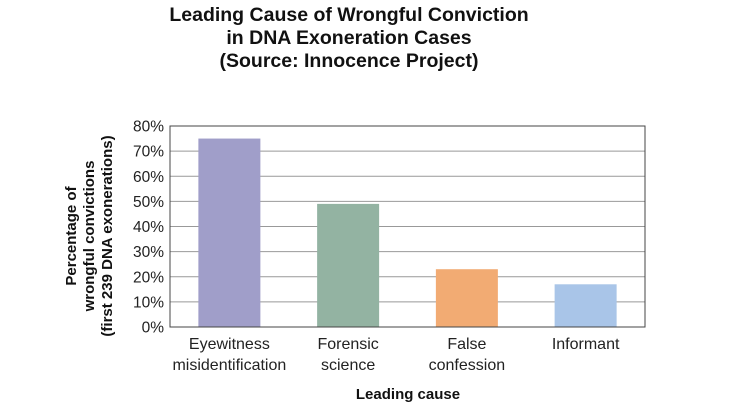 Image resolution: width=731 pixels, height=409 pixels. Describe the element at coordinates (148, 177) in the screenshot. I see `y-tick-label: 60%` at that location.